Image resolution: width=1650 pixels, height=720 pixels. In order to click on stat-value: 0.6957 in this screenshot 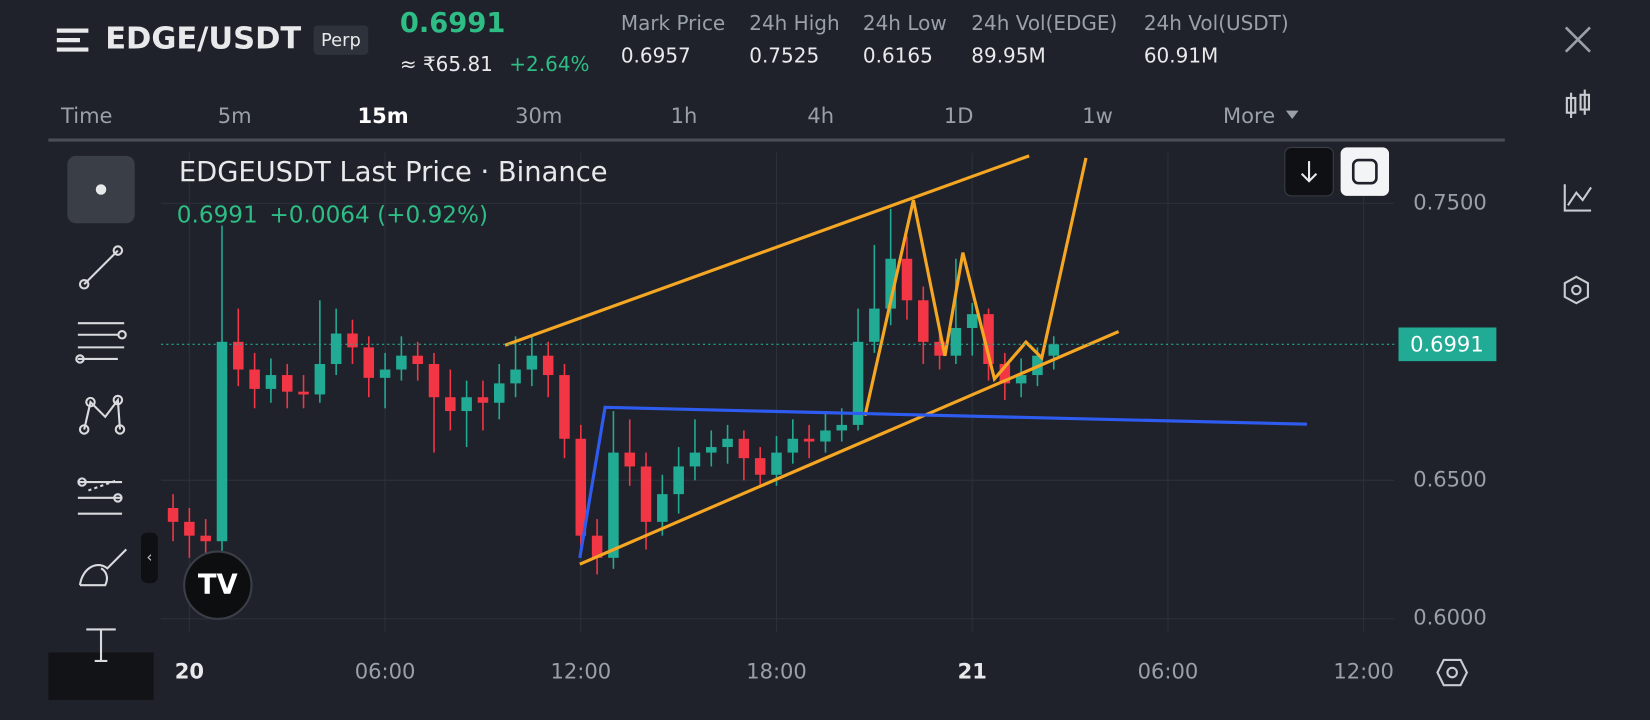, I will do `click(656, 55)`.